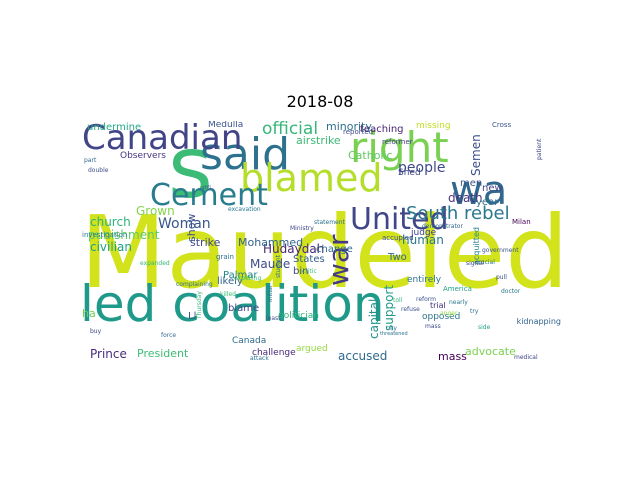 Image resolution: width=640 pixels, height=480 pixels. What do you see at coordinates (96, 331) in the screenshot?
I see `word-buy: buy` at bounding box center [96, 331].